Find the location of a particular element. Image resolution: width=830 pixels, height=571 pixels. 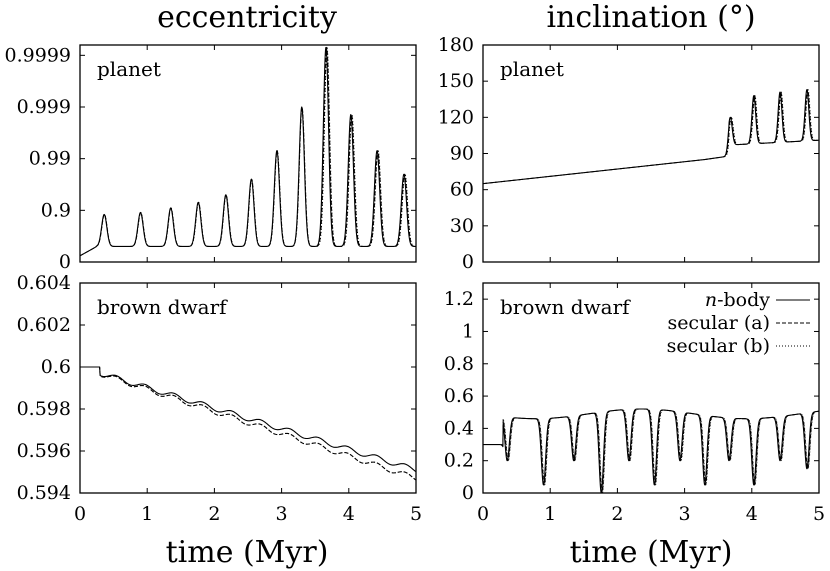

y-tick-label: 0.999 is located at coordinates (44, 107).